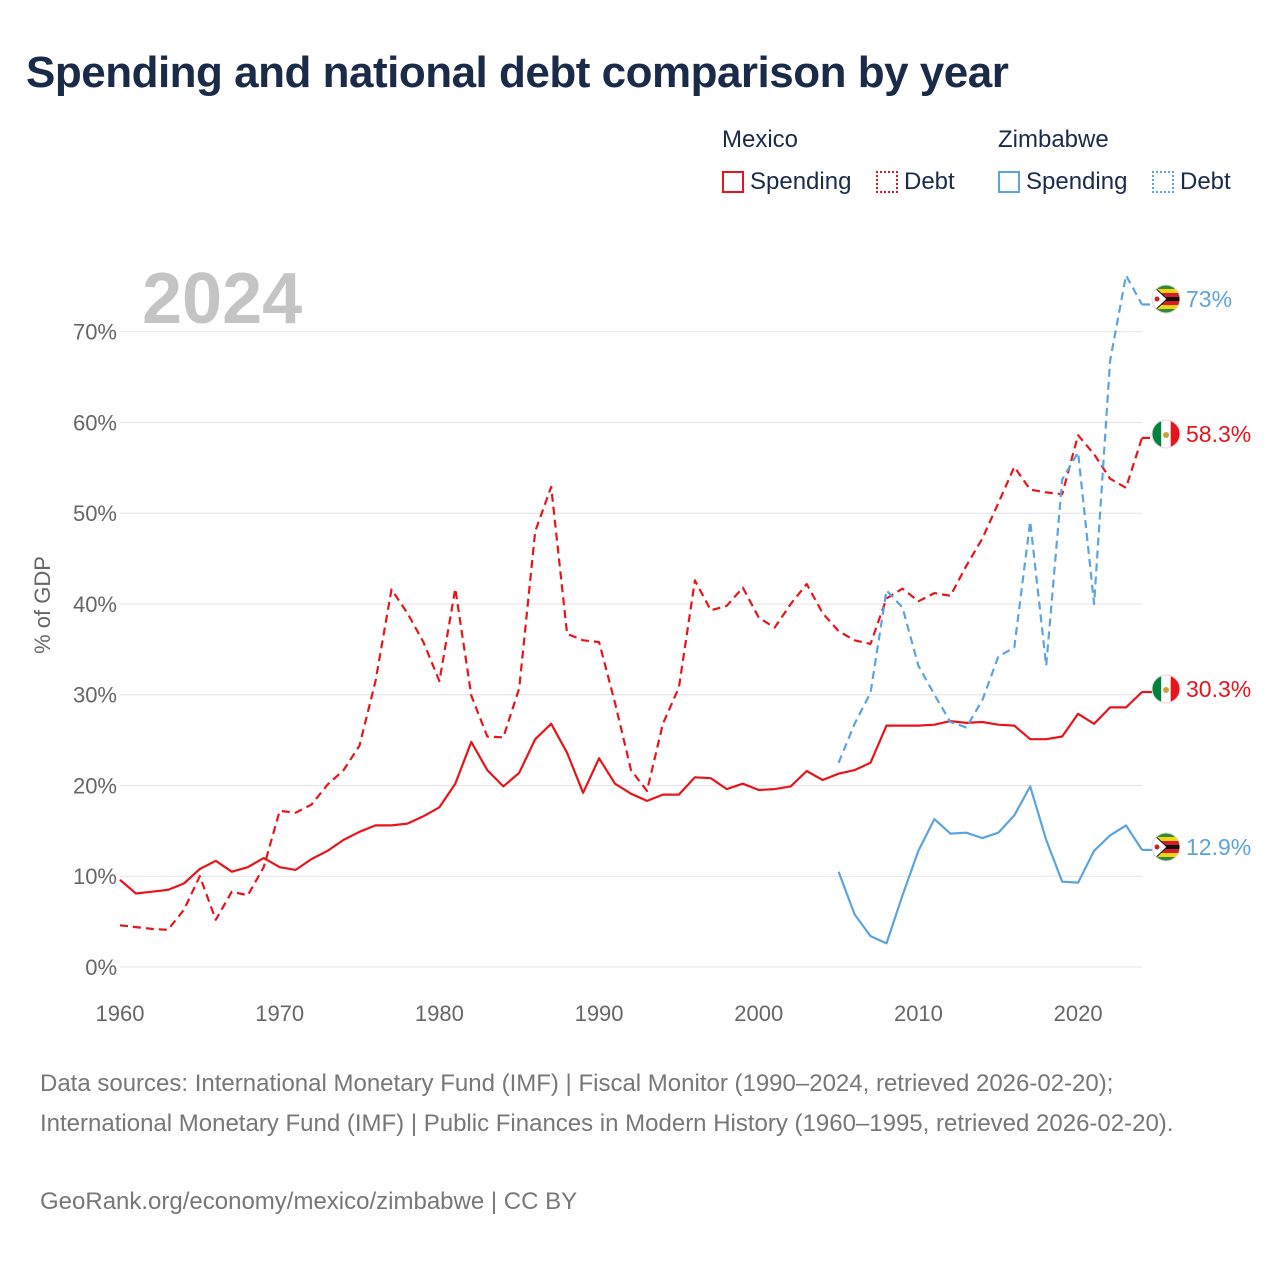 The width and height of the screenshot is (1280, 1280). Describe the element at coordinates (222, 299) in the screenshot. I see `year-watermark: 2024` at that location.